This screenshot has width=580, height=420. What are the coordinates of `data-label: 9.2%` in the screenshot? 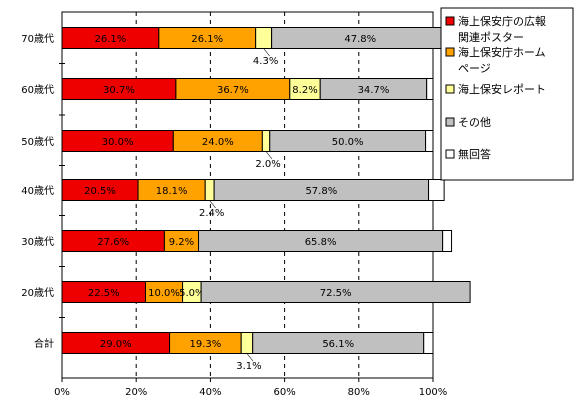 It's located at (181, 242).